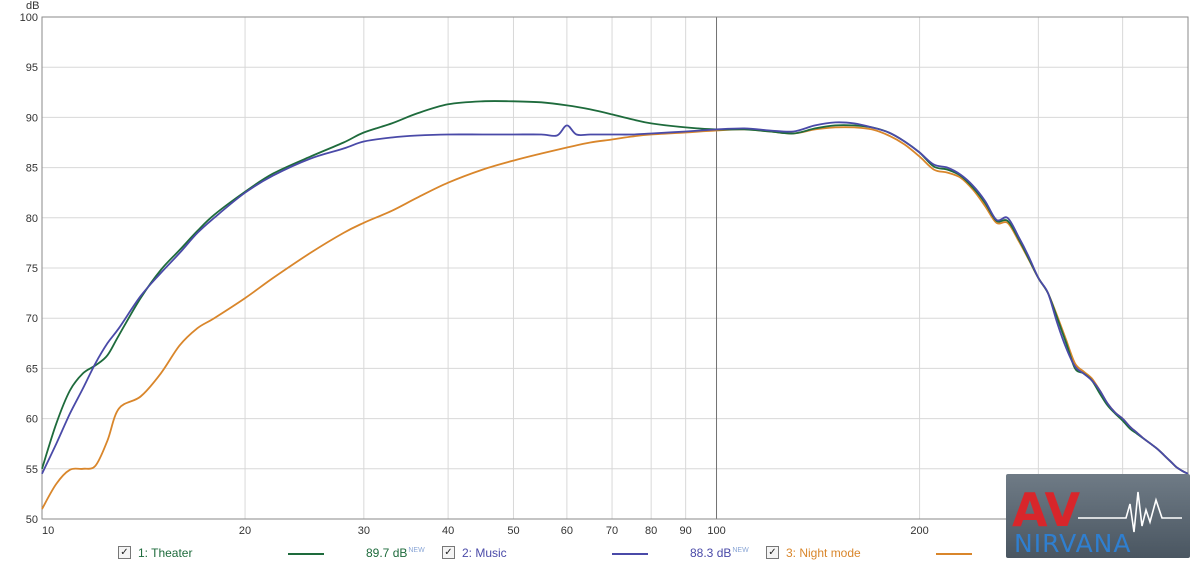 The image size is (1200, 568). Describe the element at coordinates (32, 6) in the screenshot. I see `y-unit-label: dB` at that location.